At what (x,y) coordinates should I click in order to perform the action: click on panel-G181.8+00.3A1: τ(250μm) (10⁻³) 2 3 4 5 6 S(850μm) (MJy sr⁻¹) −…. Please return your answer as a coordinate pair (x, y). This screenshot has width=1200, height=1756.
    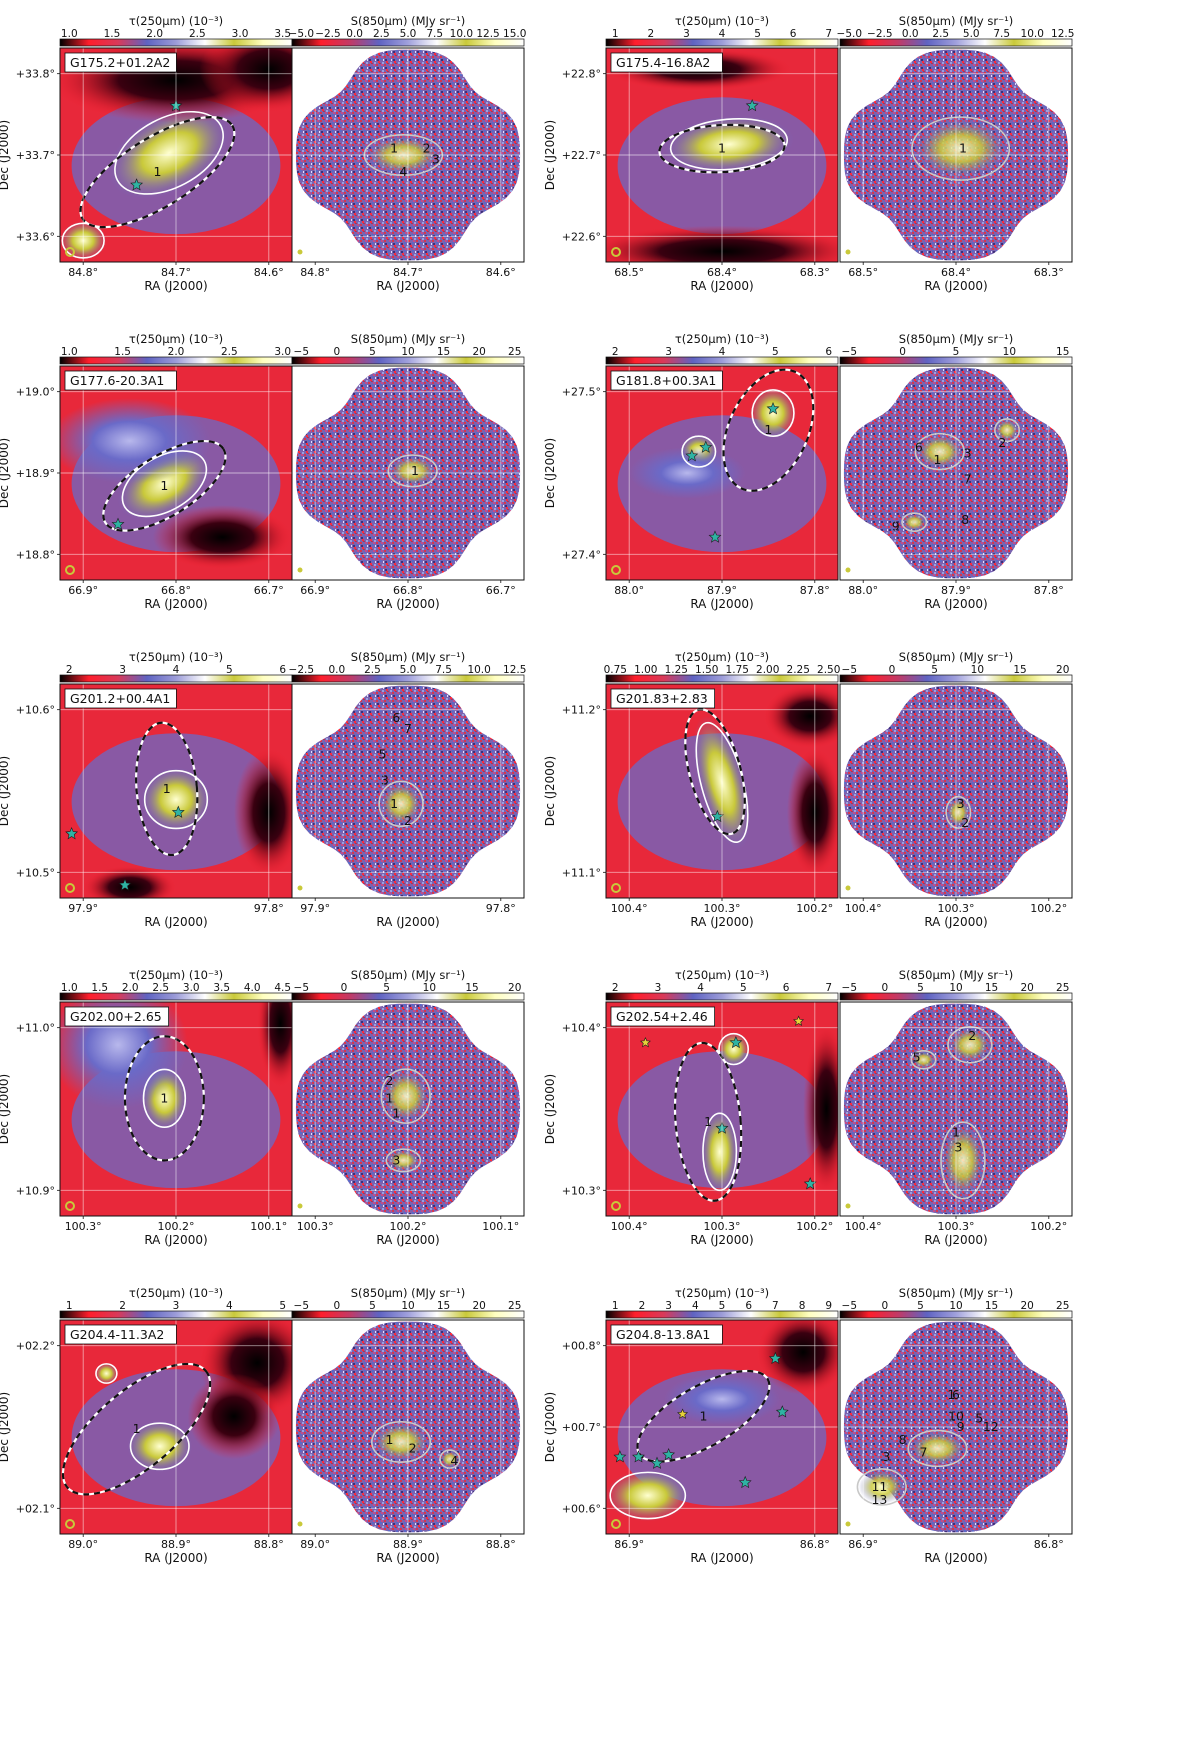
    Looking at the image, I should click on (808, 471).